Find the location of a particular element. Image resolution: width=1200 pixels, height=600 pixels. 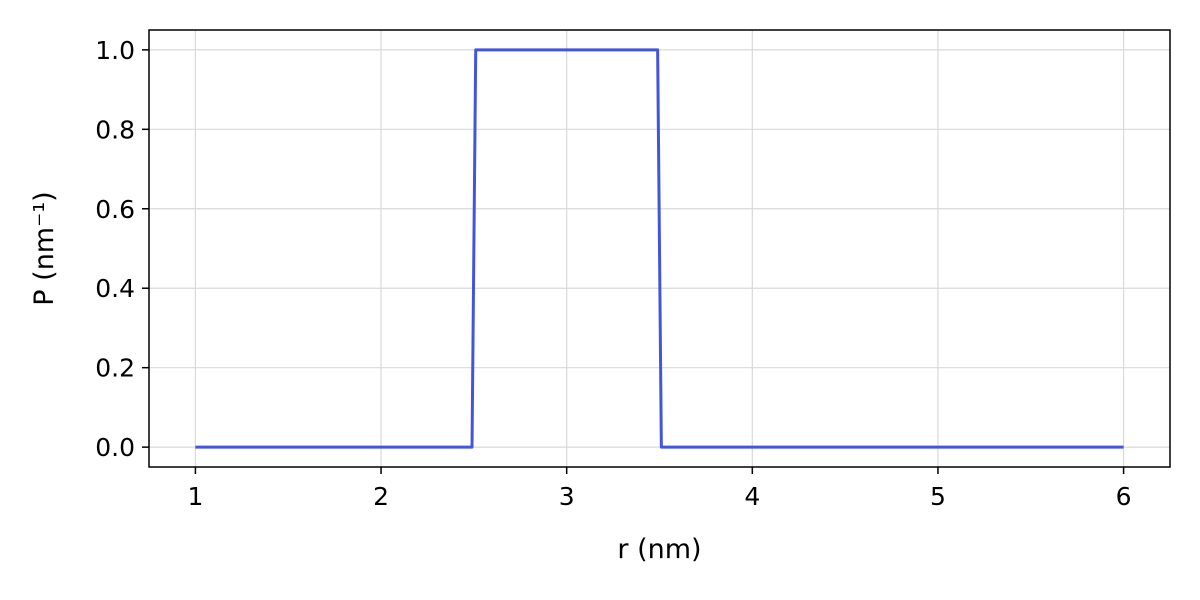

x-axis: 1 2 3 4 5 6 is located at coordinates (659, 489).